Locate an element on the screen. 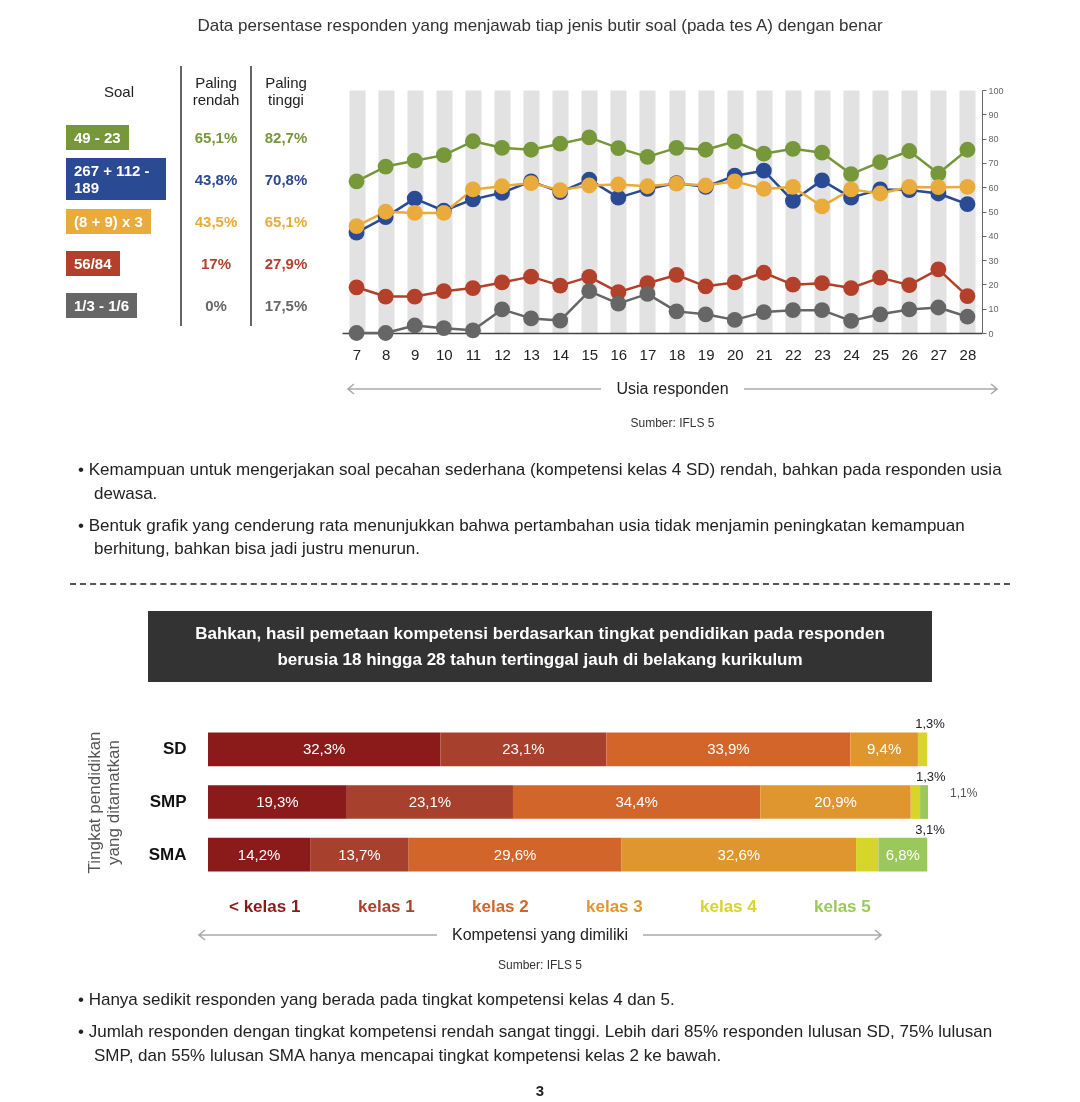  data-label: 3,1% is located at coordinates (930, 829).